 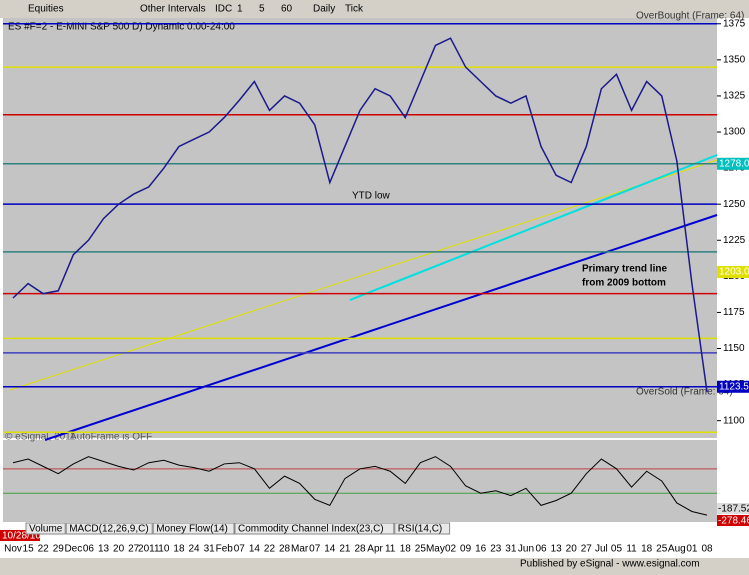 What do you see at coordinates (374, 564) in the screenshot?
I see `status-bar` at bounding box center [374, 564].